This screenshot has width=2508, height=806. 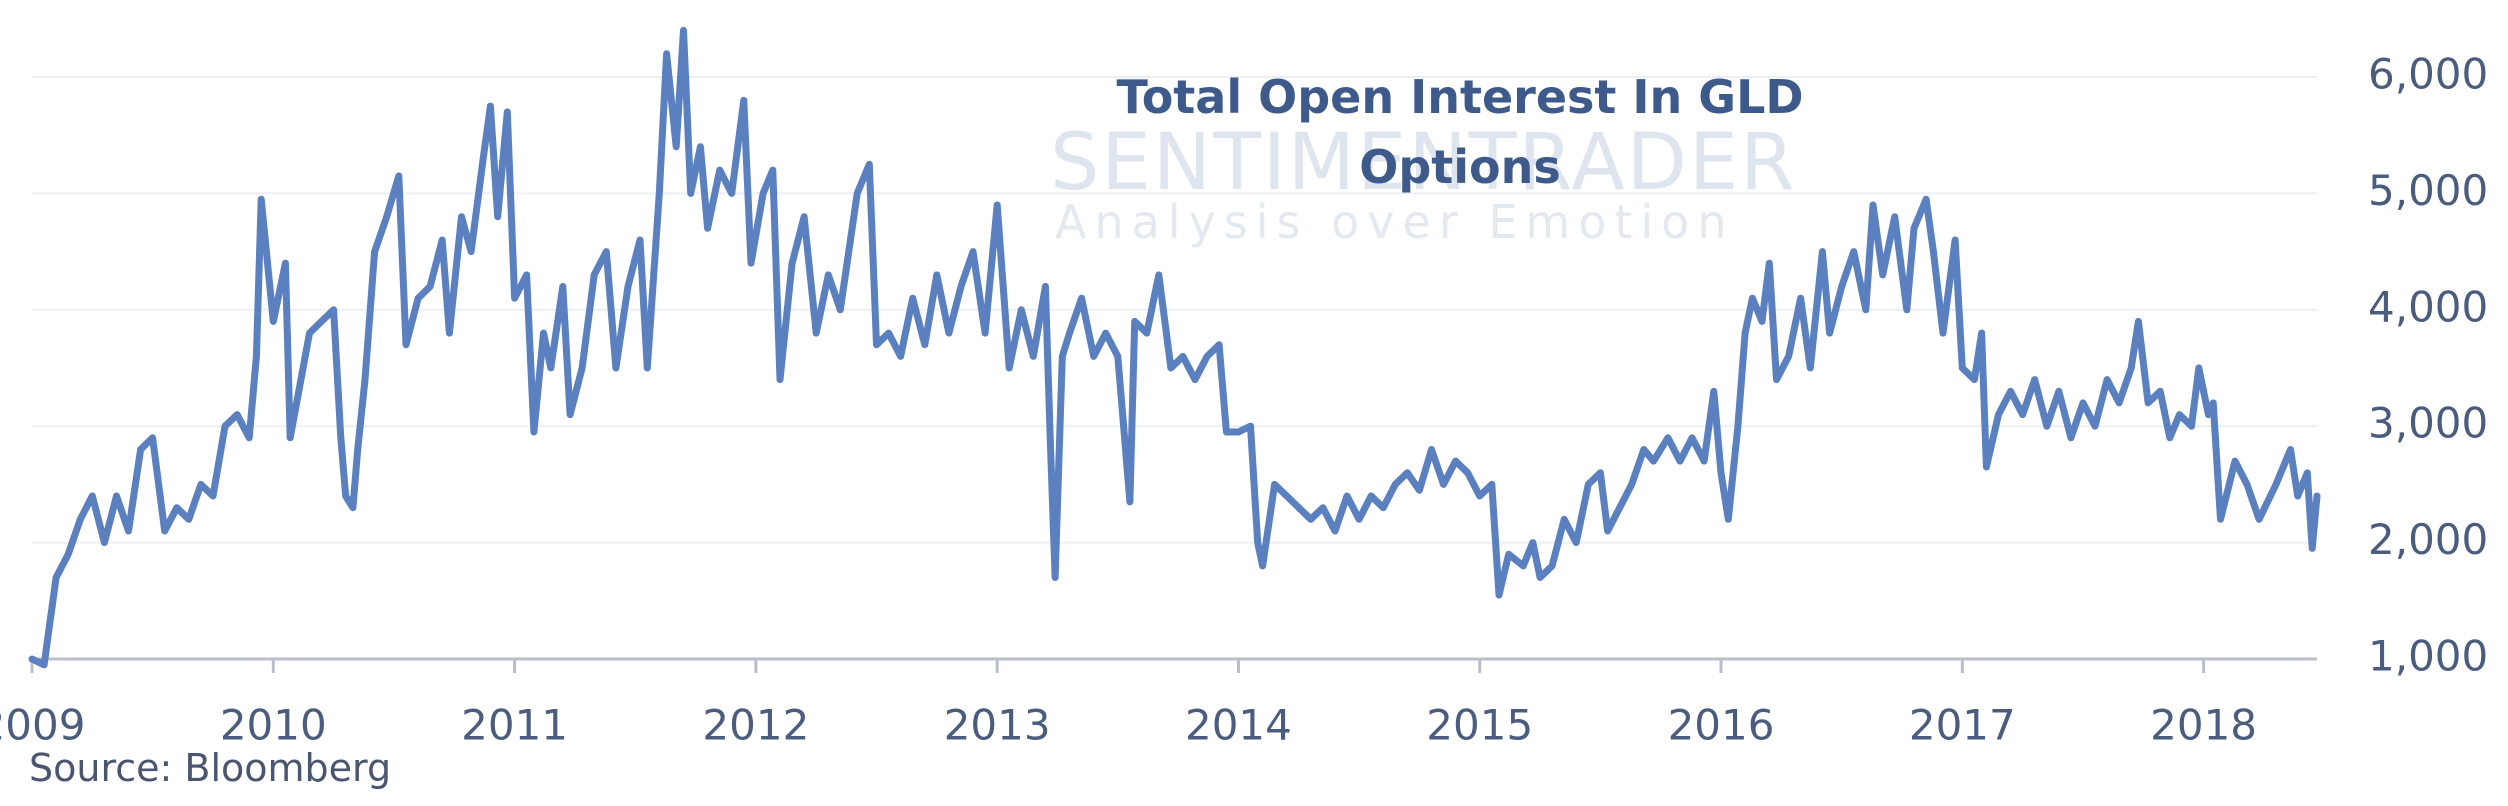 I want to click on watermark: SENTIMENTRADER, so click(x=1423, y=163).